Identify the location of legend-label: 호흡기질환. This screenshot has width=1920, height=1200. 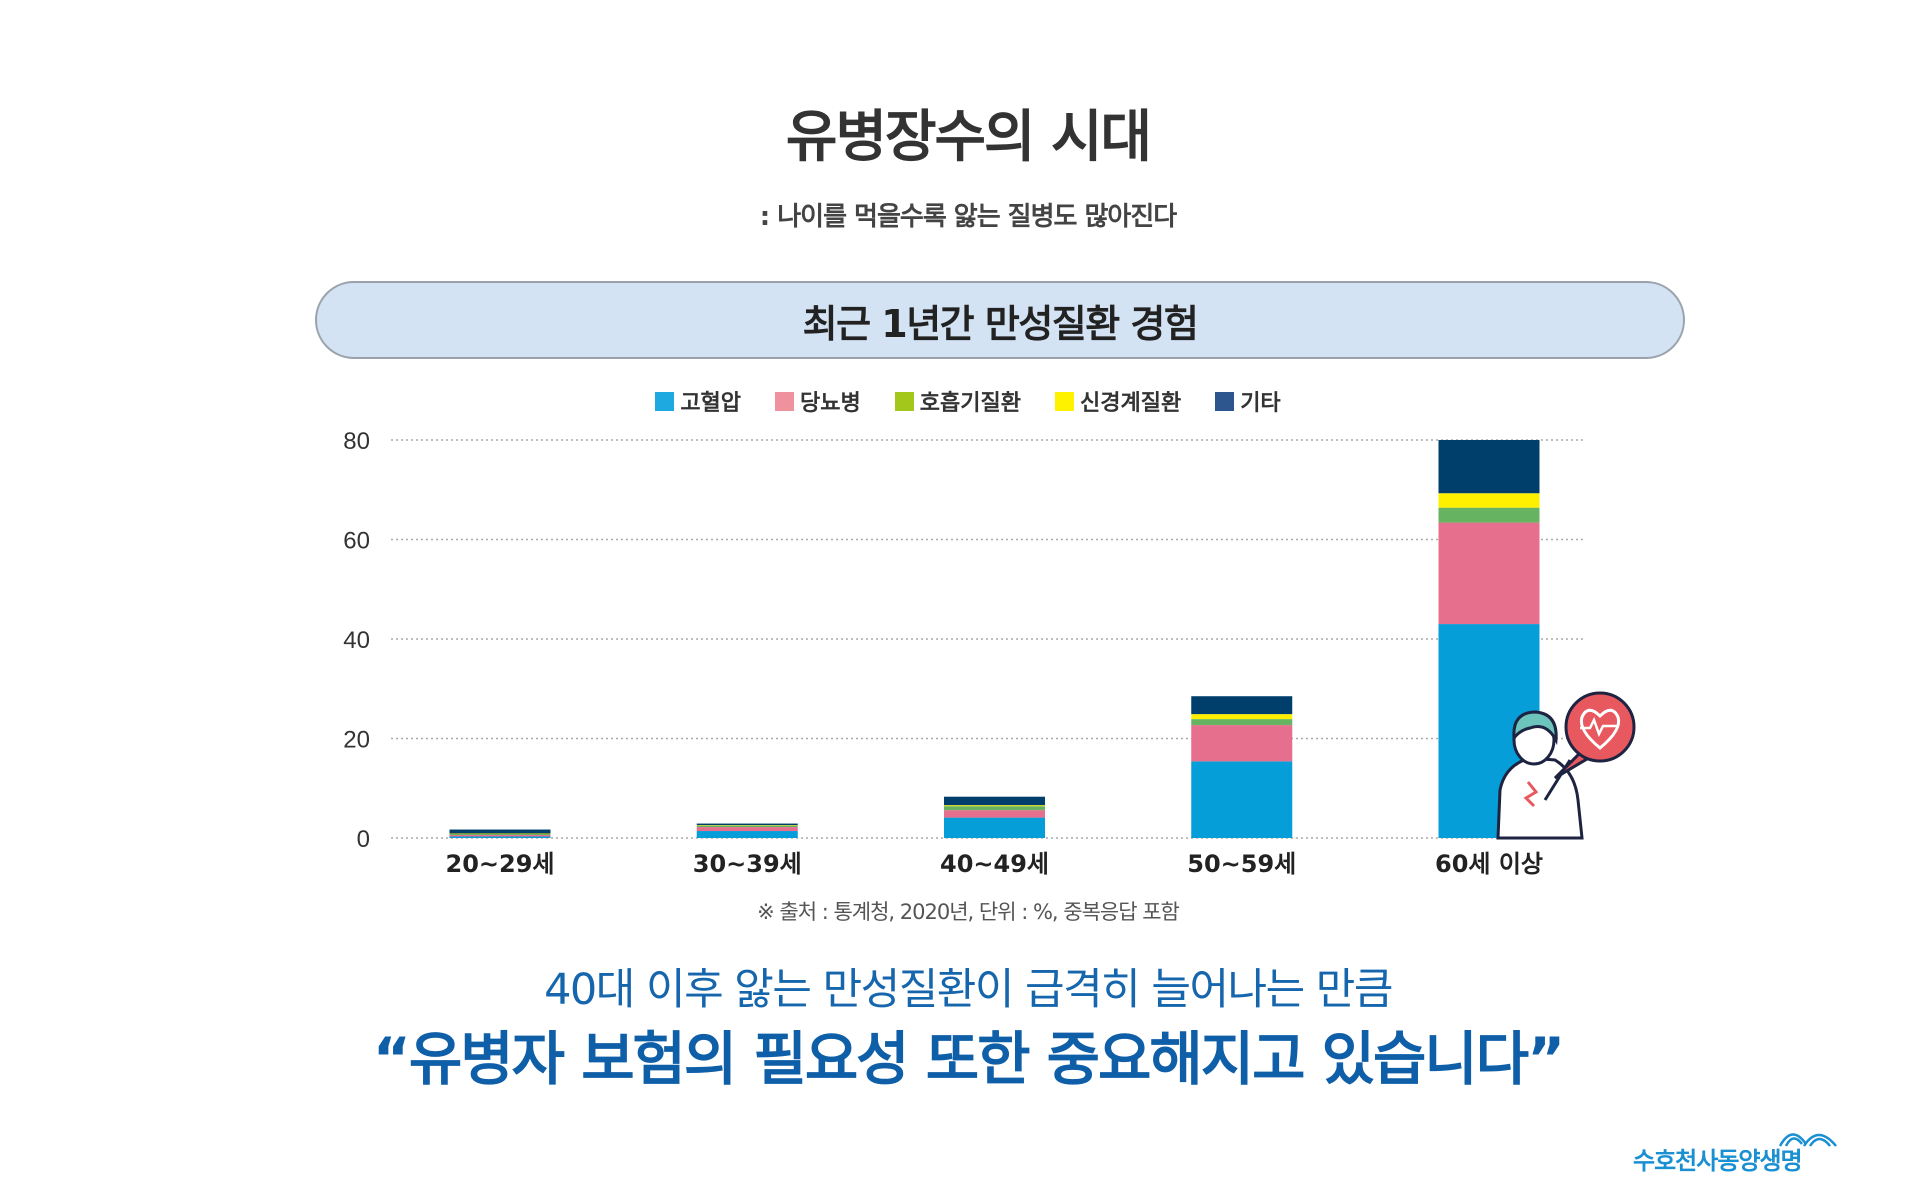
(970, 403).